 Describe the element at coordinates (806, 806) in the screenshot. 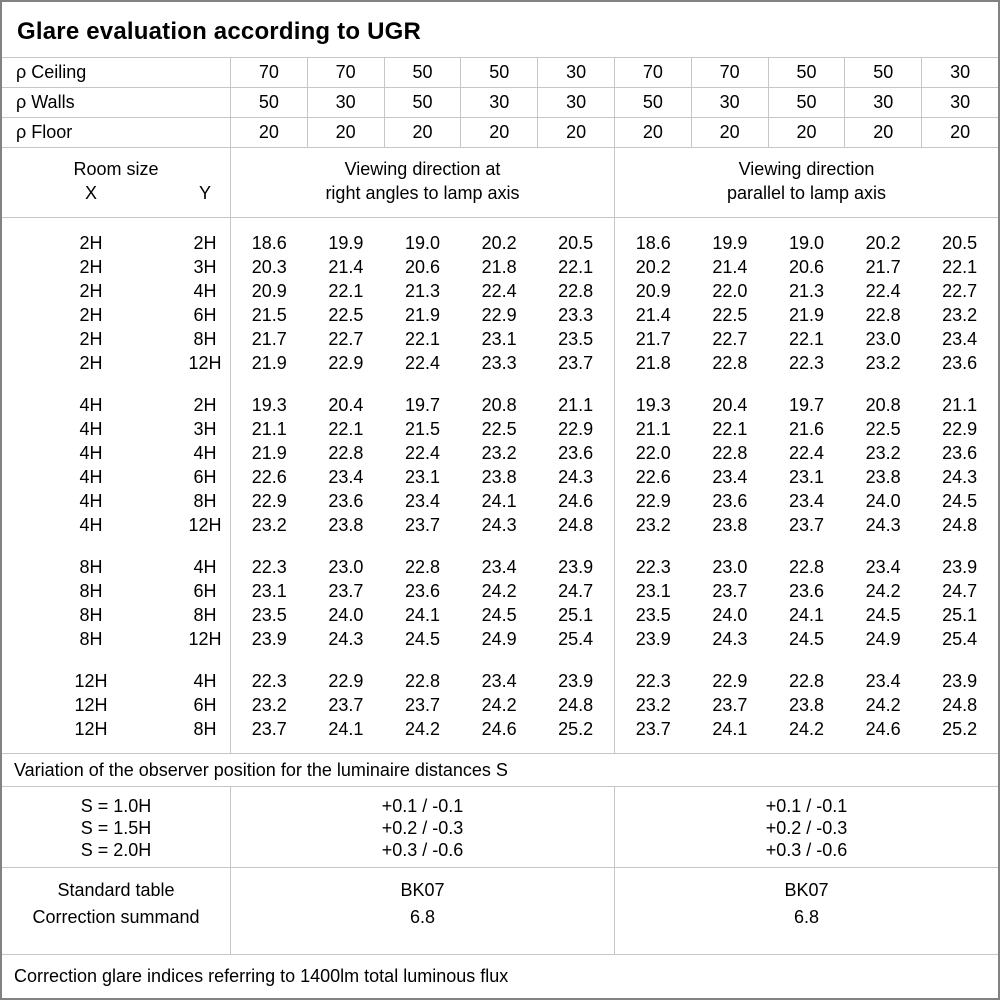

I see `s-correction-value: +0.1 / -0.1` at that location.